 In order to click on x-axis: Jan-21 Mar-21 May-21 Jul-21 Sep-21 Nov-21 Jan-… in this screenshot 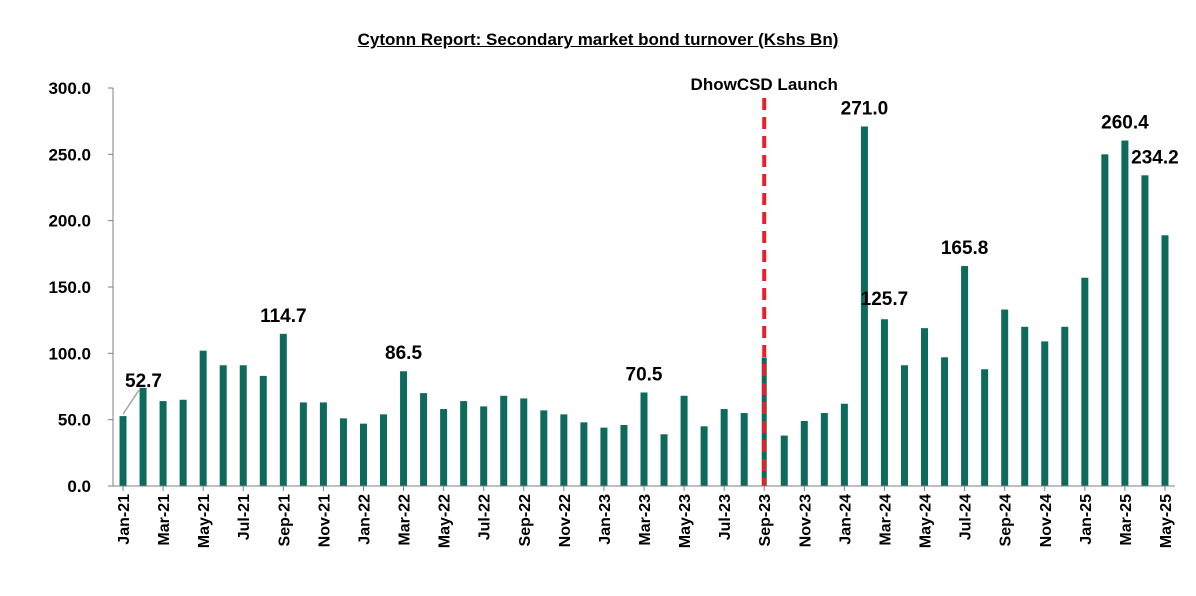, I will do `click(644, 516)`.